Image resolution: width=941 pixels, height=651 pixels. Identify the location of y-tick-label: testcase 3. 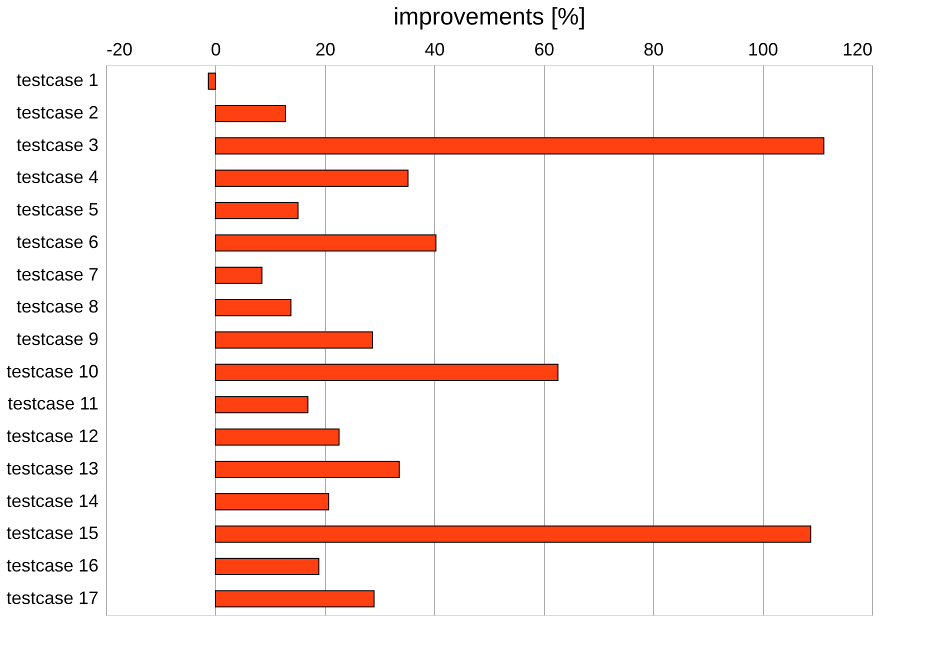
(57, 144).